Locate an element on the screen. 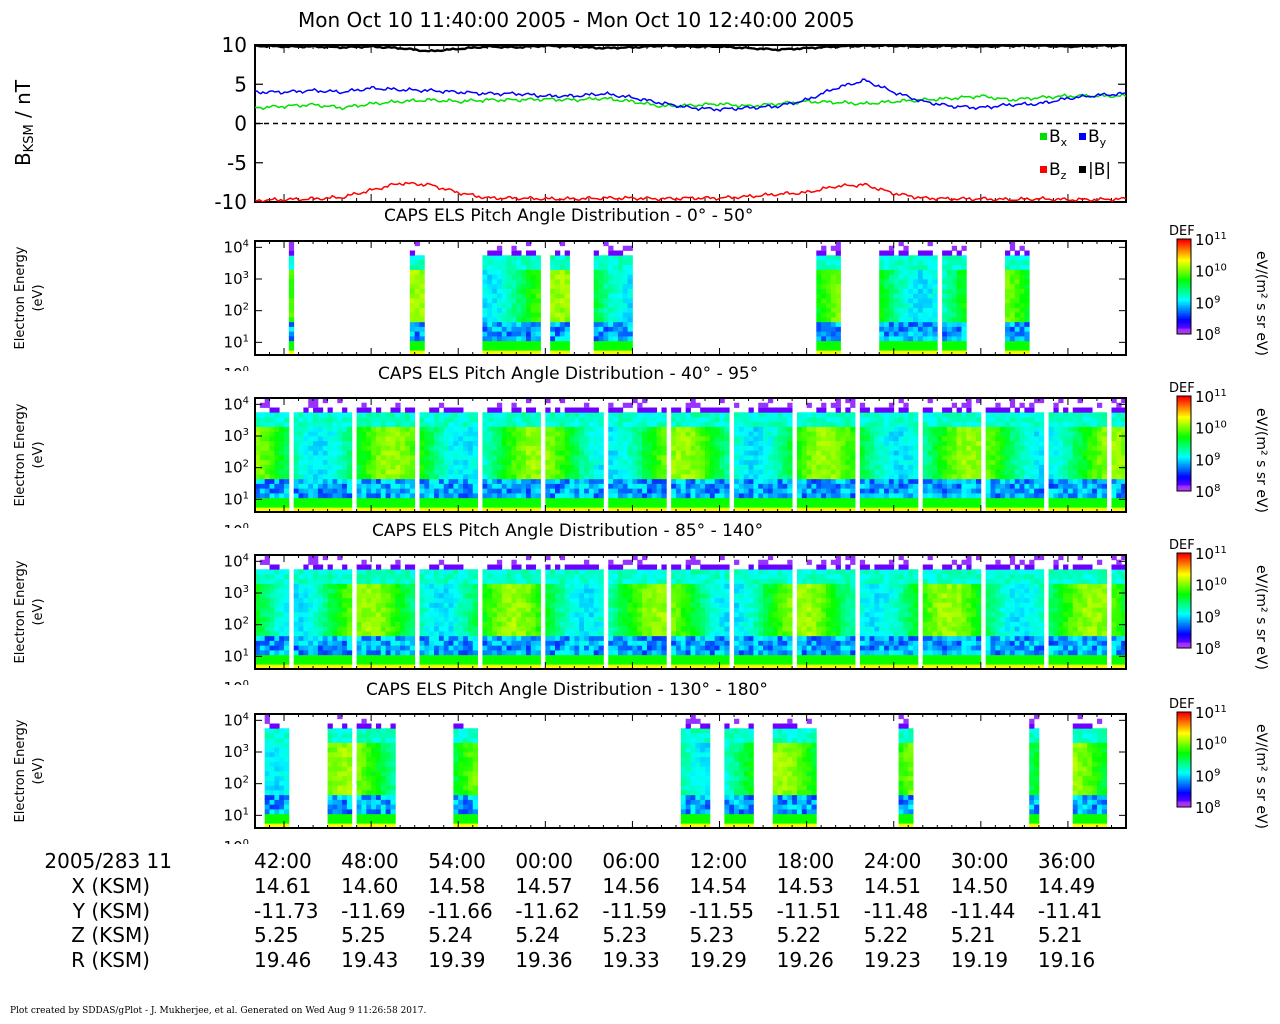  series-line-By is located at coordinates (690, 95).